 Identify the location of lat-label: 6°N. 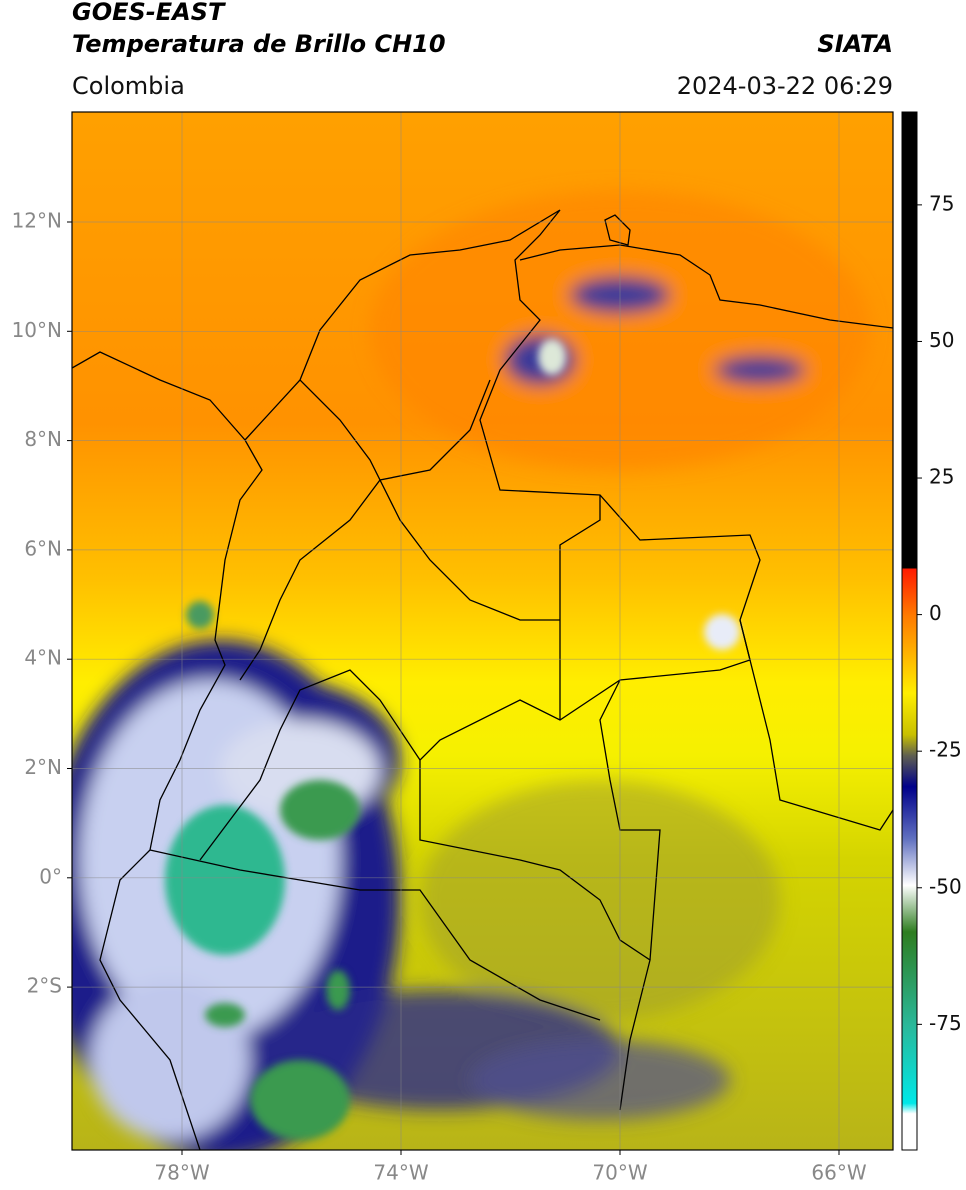
(43, 548).